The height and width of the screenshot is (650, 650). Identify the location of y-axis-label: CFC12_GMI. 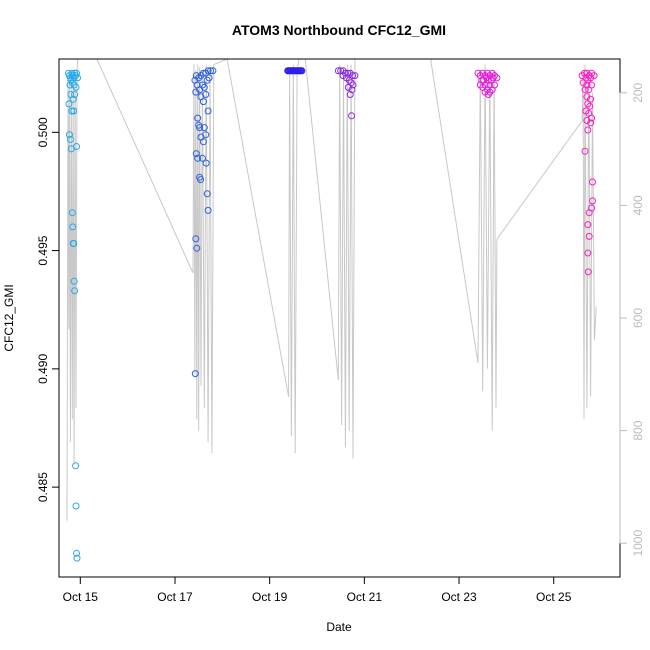
(9, 317).